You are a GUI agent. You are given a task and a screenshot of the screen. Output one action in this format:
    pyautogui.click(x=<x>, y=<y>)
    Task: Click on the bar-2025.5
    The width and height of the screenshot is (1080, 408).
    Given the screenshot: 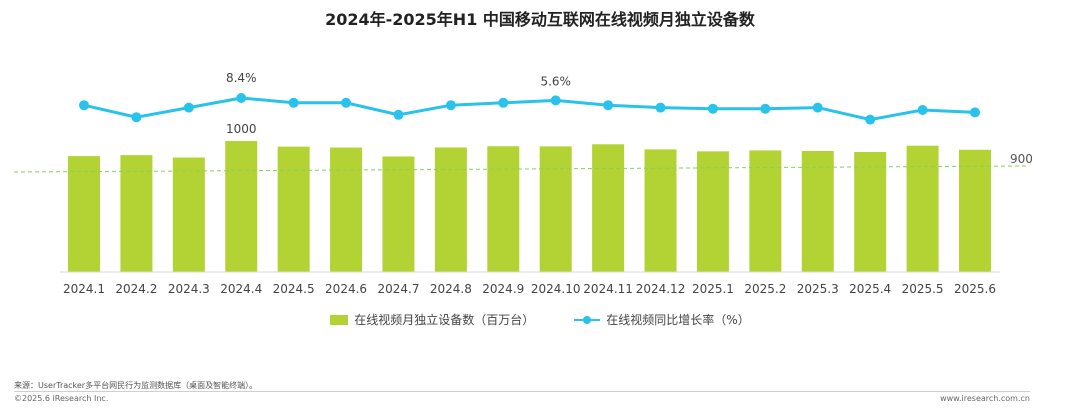 What is the action you would take?
    pyautogui.click(x=922, y=208)
    